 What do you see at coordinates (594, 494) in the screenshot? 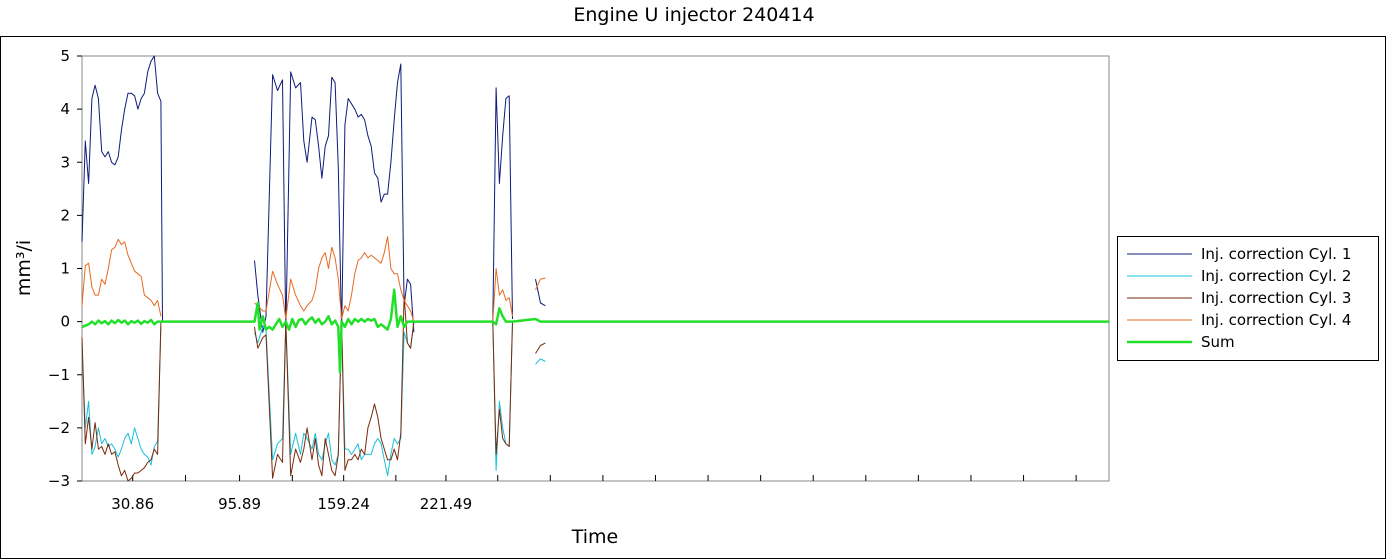
I see `x-axis: 30.86 95.89 159.24 221.49` at bounding box center [594, 494].